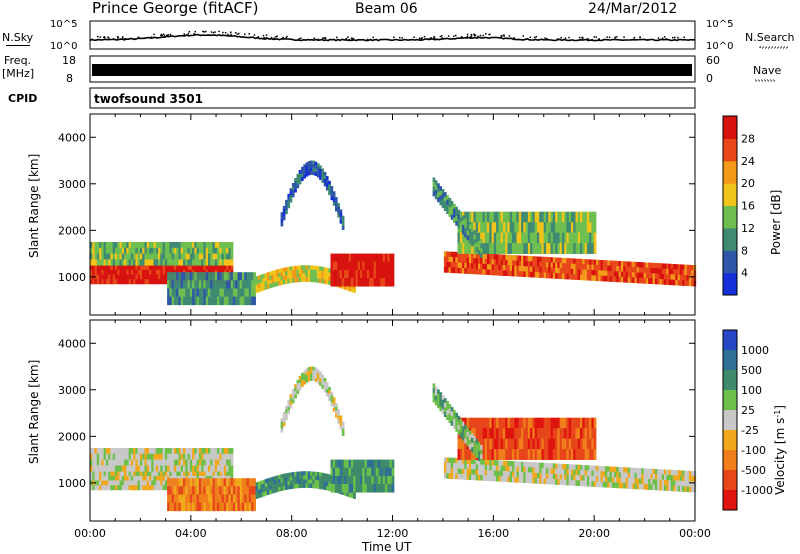  Describe the element at coordinates (744, 250) in the screenshot. I see `colorbar-tick-label: 8` at that location.